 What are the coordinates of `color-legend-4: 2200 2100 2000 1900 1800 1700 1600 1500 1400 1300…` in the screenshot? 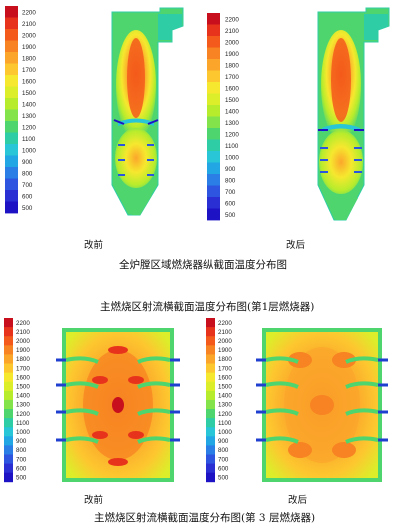 It's located at (219, 400).